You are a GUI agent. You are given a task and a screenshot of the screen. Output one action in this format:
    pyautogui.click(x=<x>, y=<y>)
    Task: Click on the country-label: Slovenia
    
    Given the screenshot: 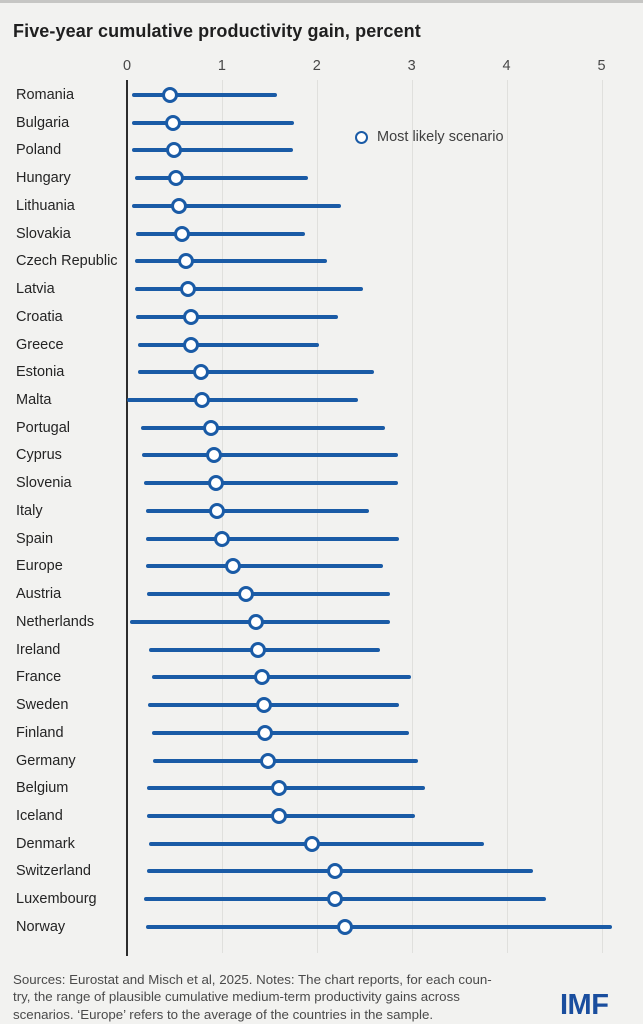 What is the action you would take?
    pyautogui.click(x=44, y=483)
    